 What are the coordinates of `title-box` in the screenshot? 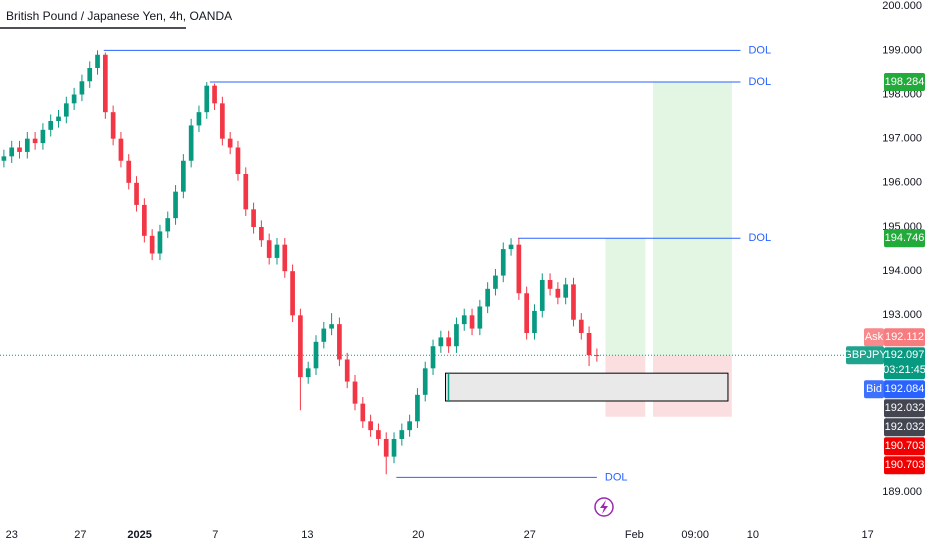 It's located at (94, 17).